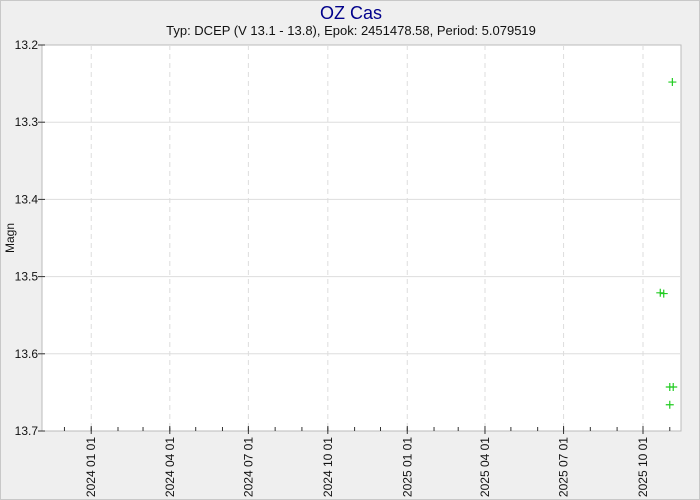 The height and width of the screenshot is (500, 700). What do you see at coordinates (564, 467) in the screenshot?
I see `x-tick-label: 2025 07 01` at bounding box center [564, 467].